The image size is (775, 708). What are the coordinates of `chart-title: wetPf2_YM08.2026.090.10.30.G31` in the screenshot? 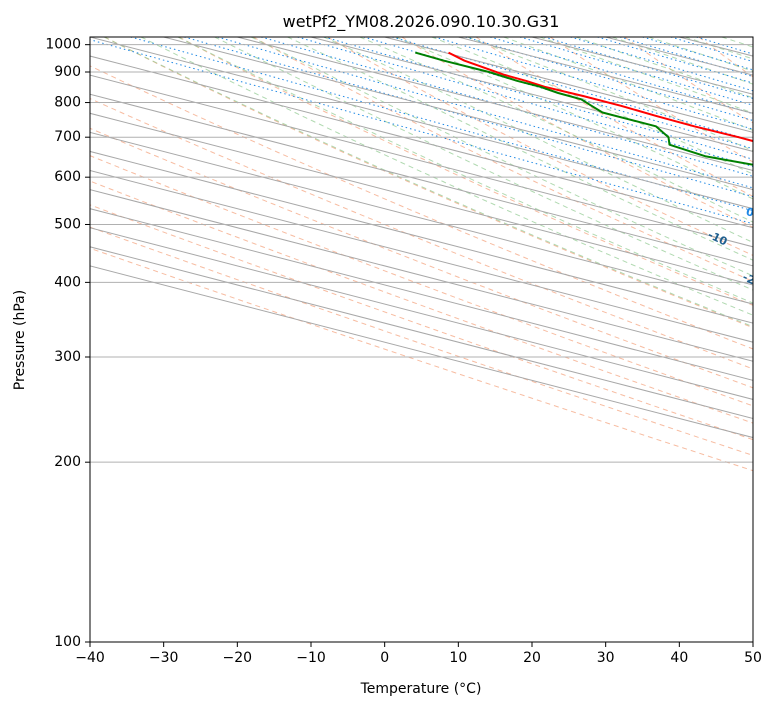 It's located at (421, 22).